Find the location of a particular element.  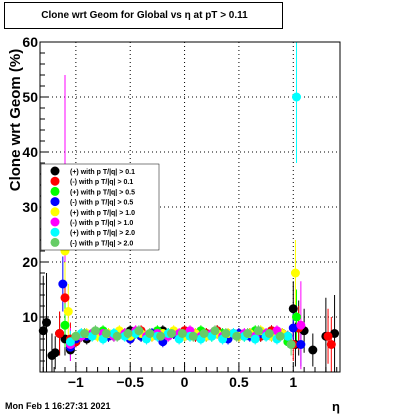

x-axis-label: η is located at coordinates (336, 406).